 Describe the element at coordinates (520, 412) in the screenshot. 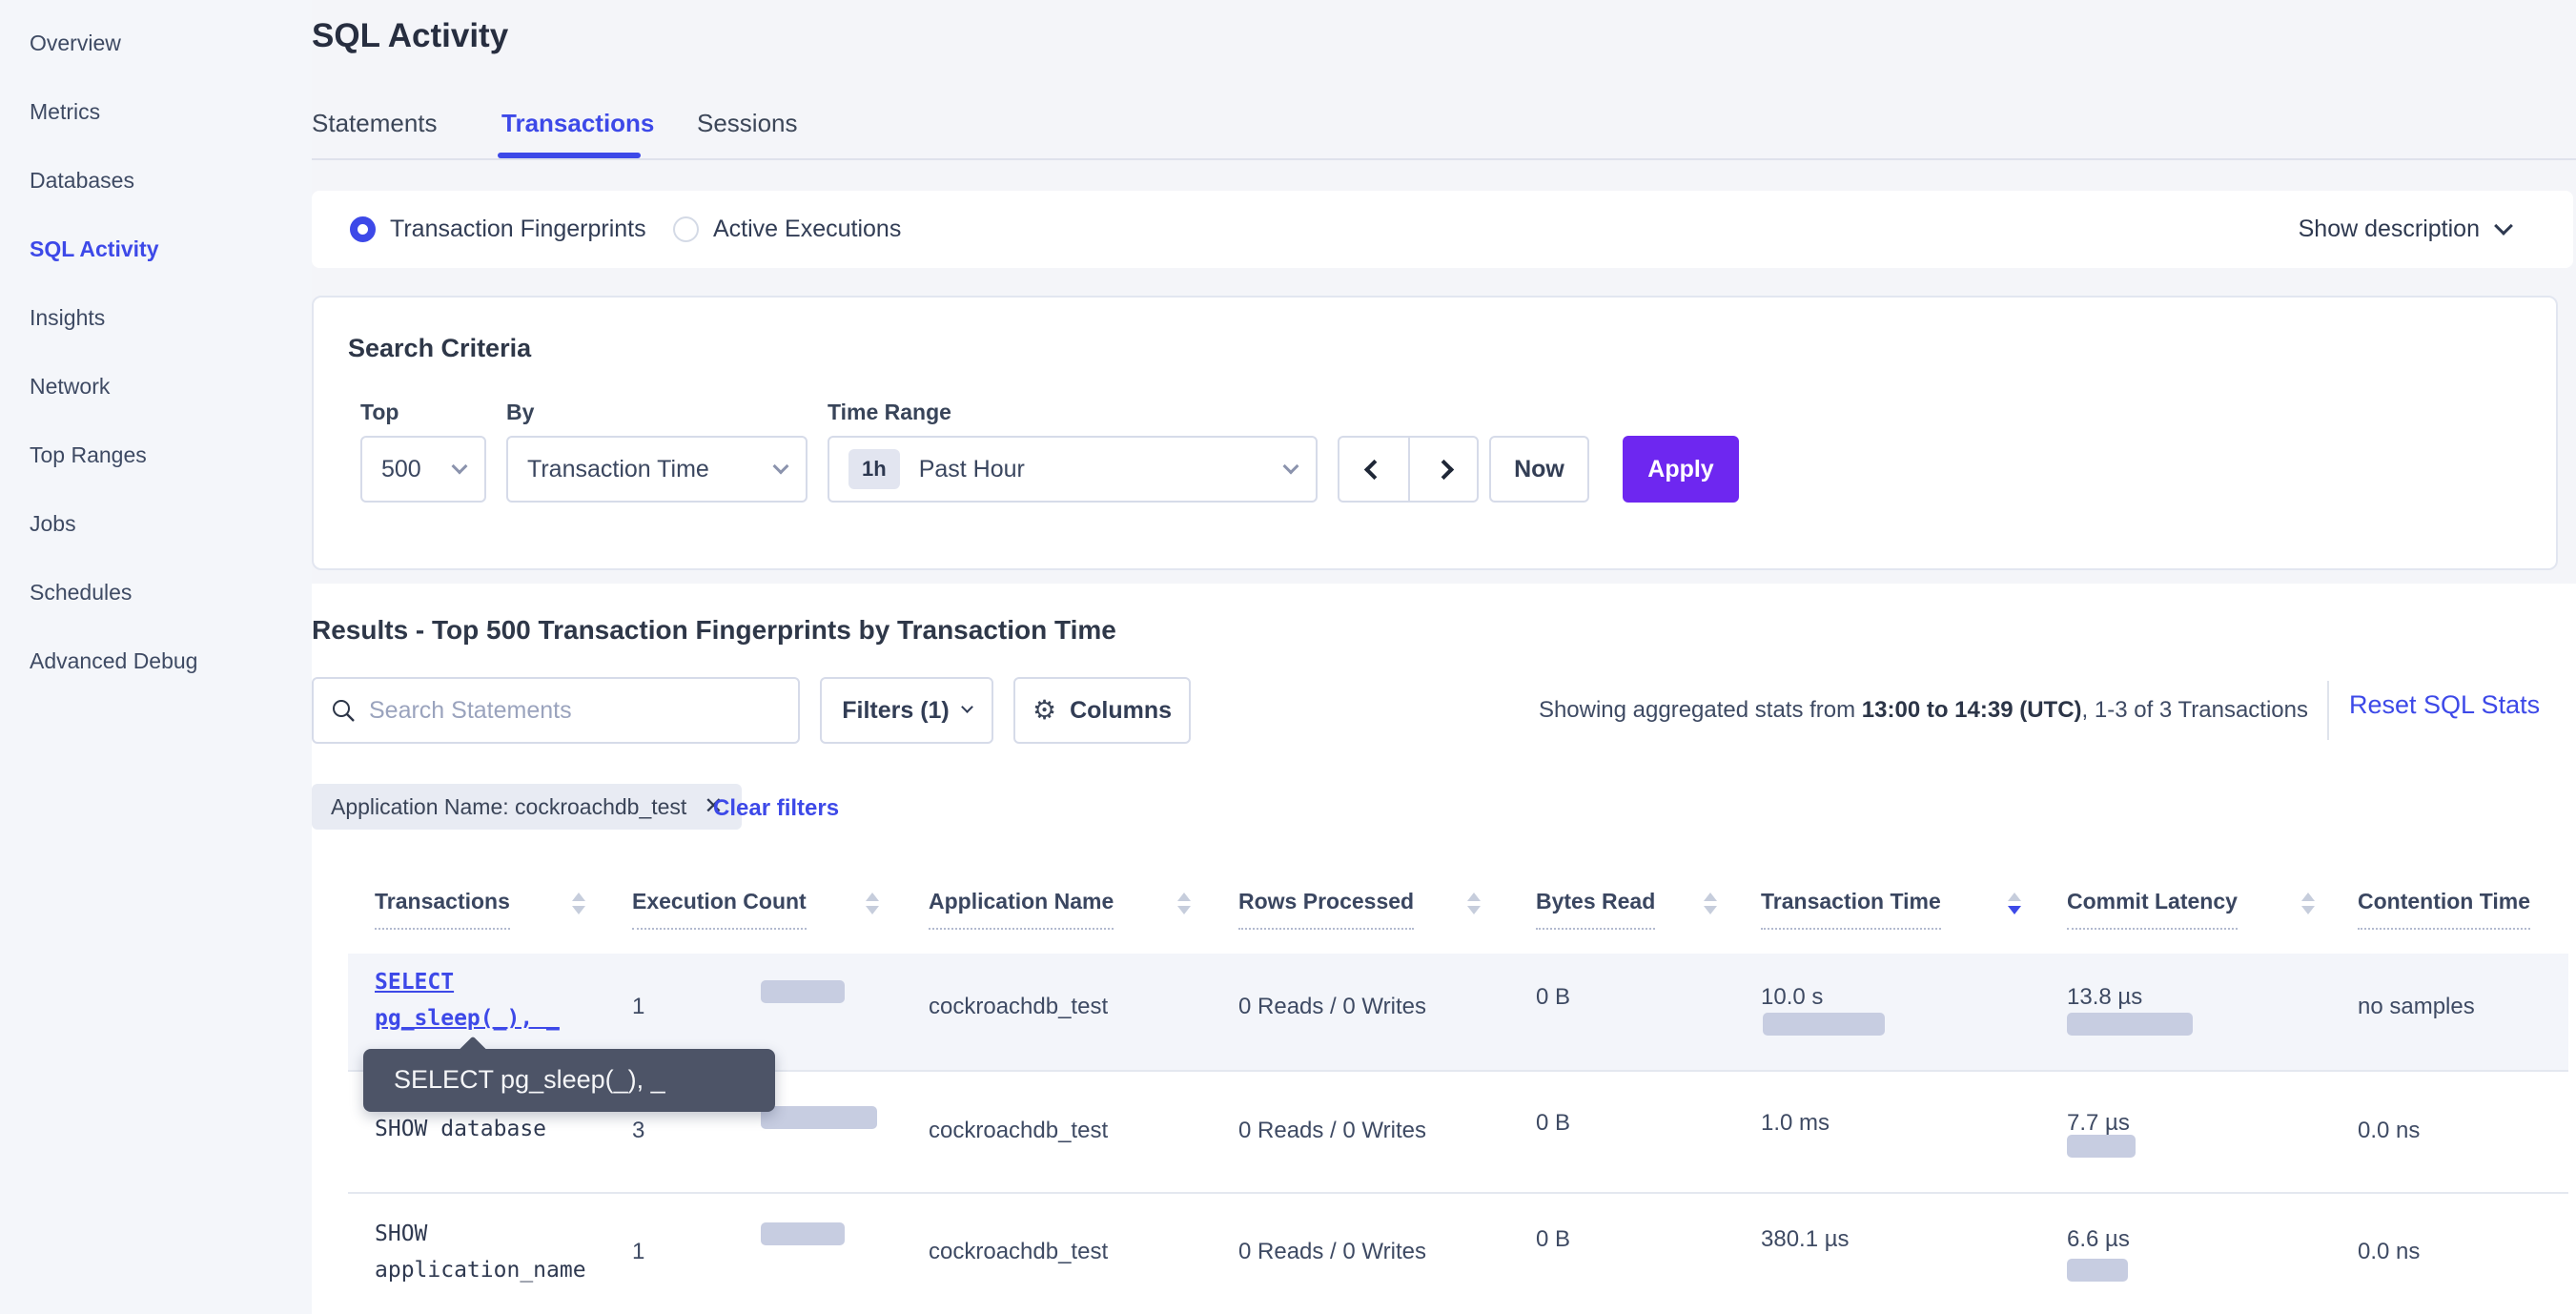

I see `by-label: By` at that location.